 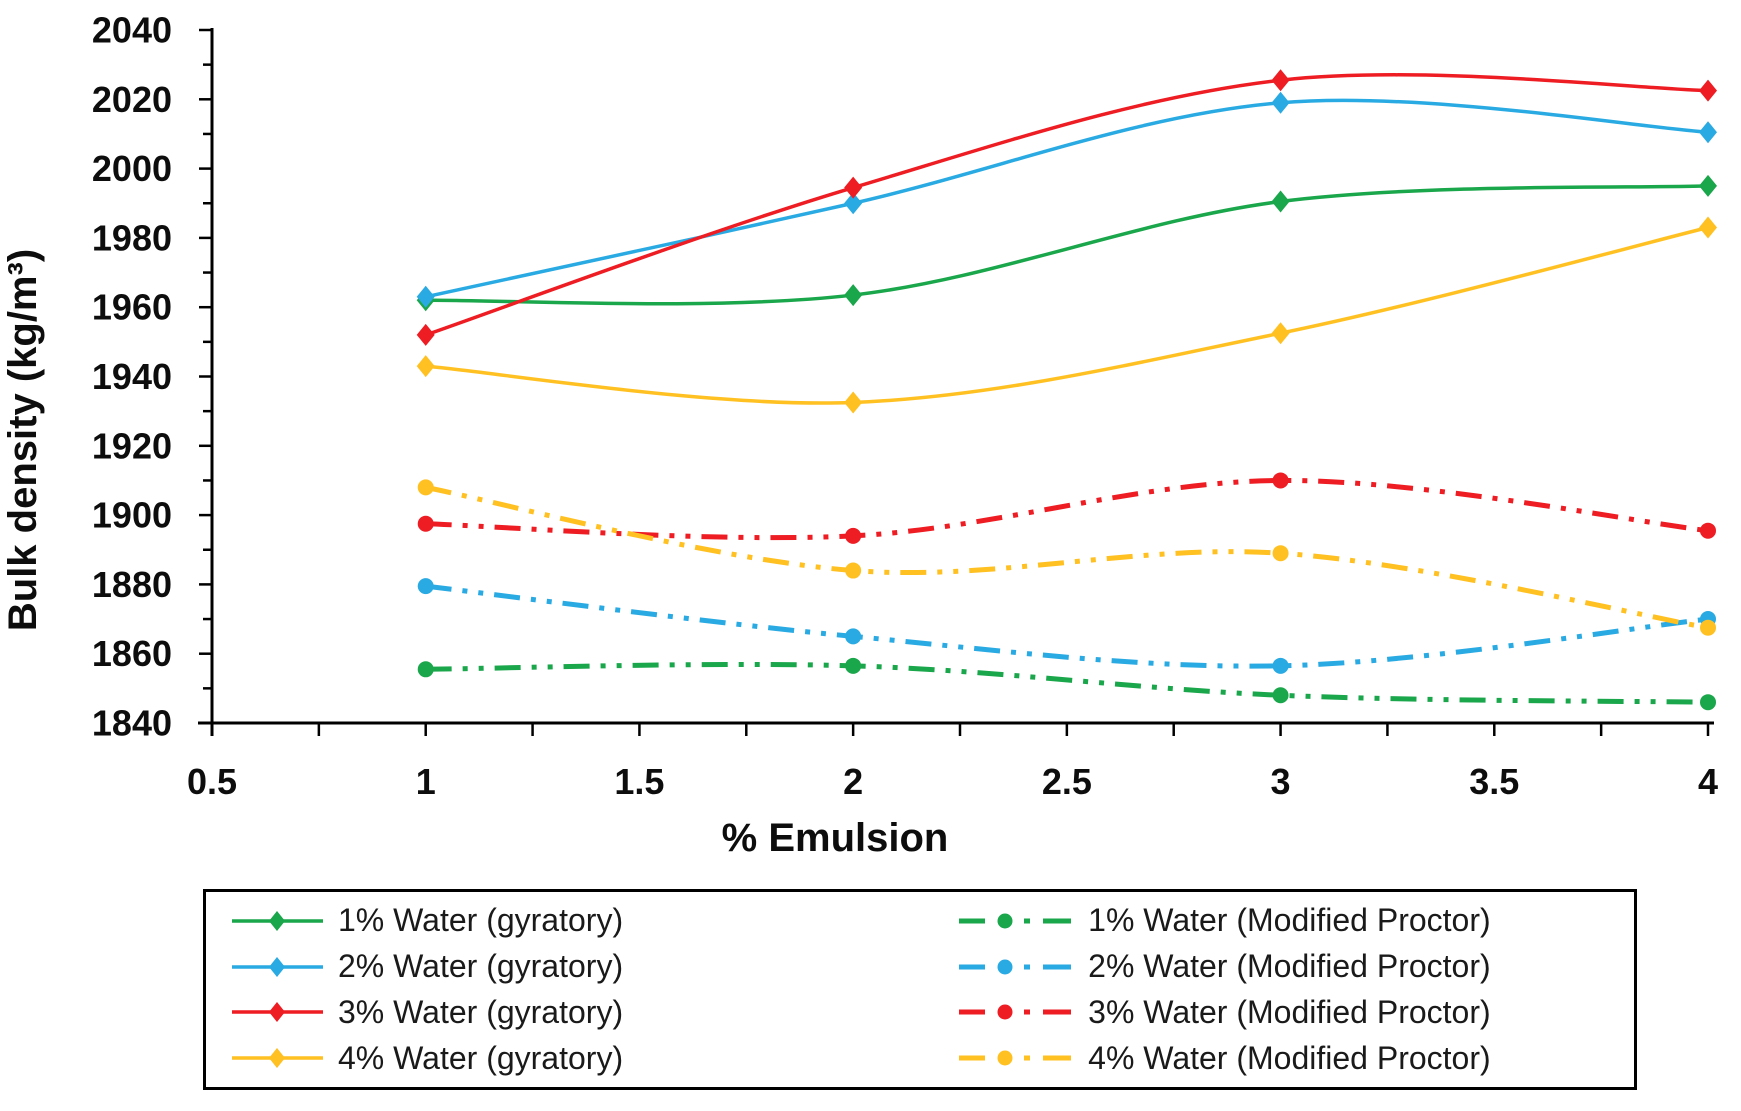 I want to click on y-tick-label: 1900, so click(x=132, y=515).